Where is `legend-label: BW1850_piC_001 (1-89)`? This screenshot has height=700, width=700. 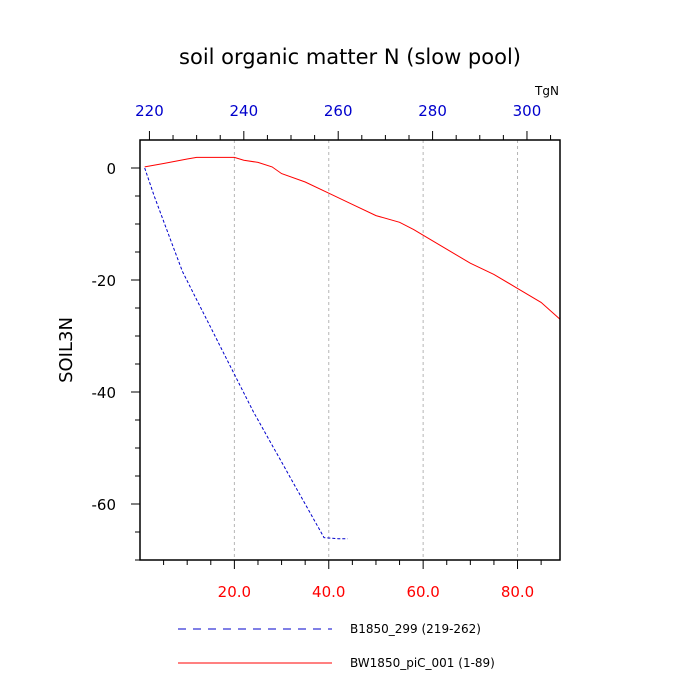 legend-label: BW1850_piC_001 (1-89) is located at coordinates (422, 663).